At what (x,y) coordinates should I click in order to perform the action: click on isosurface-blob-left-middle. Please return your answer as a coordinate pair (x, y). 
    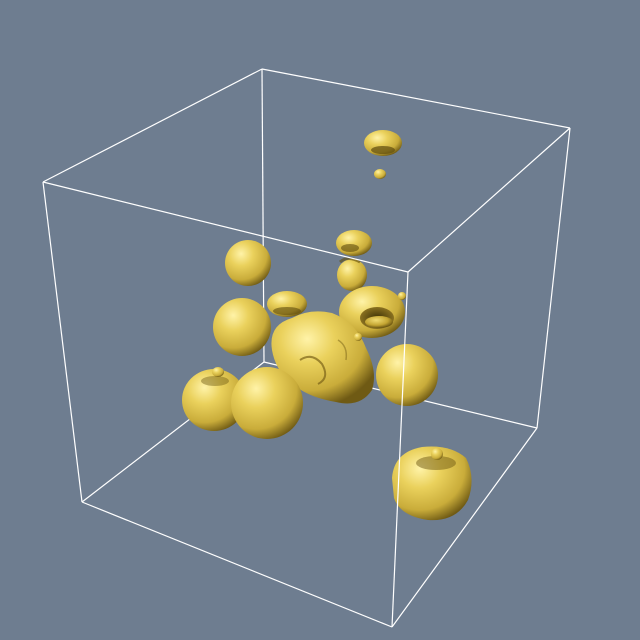
    Looking at the image, I should click on (242, 327).